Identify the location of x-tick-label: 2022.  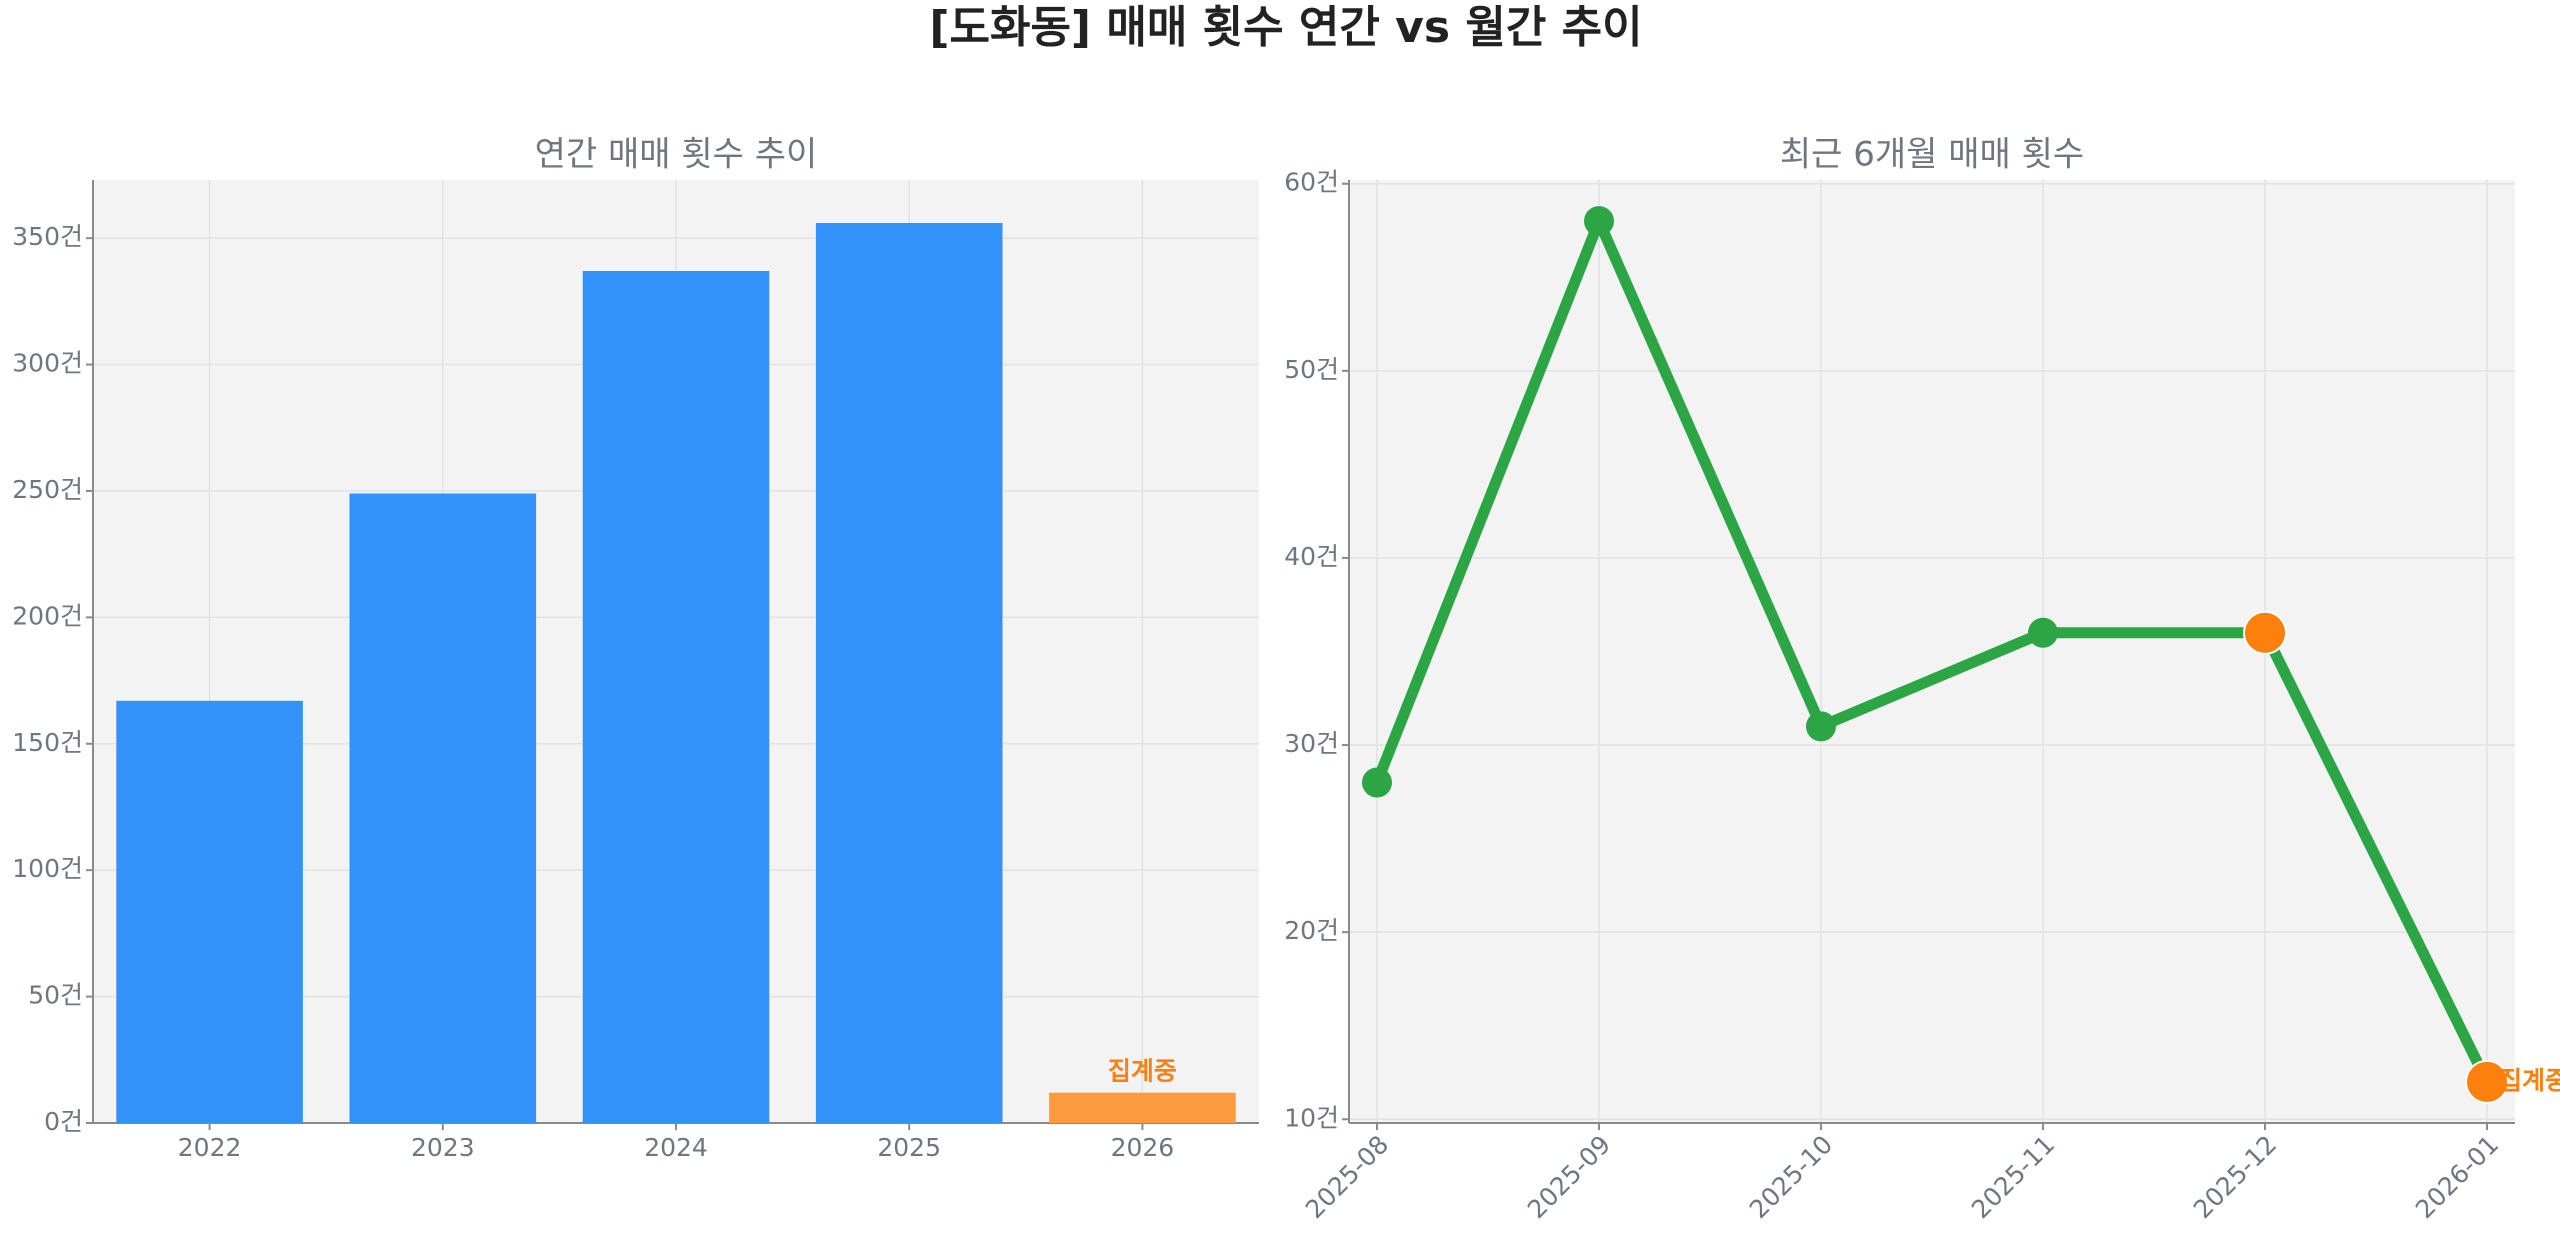
(210, 1147).